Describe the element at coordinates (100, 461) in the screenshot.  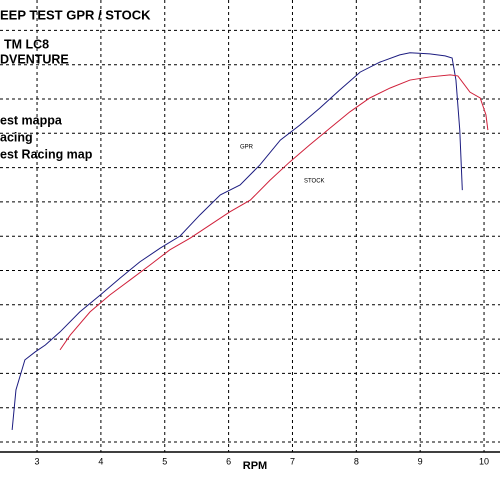
I see `x-tick-label: 4` at that location.